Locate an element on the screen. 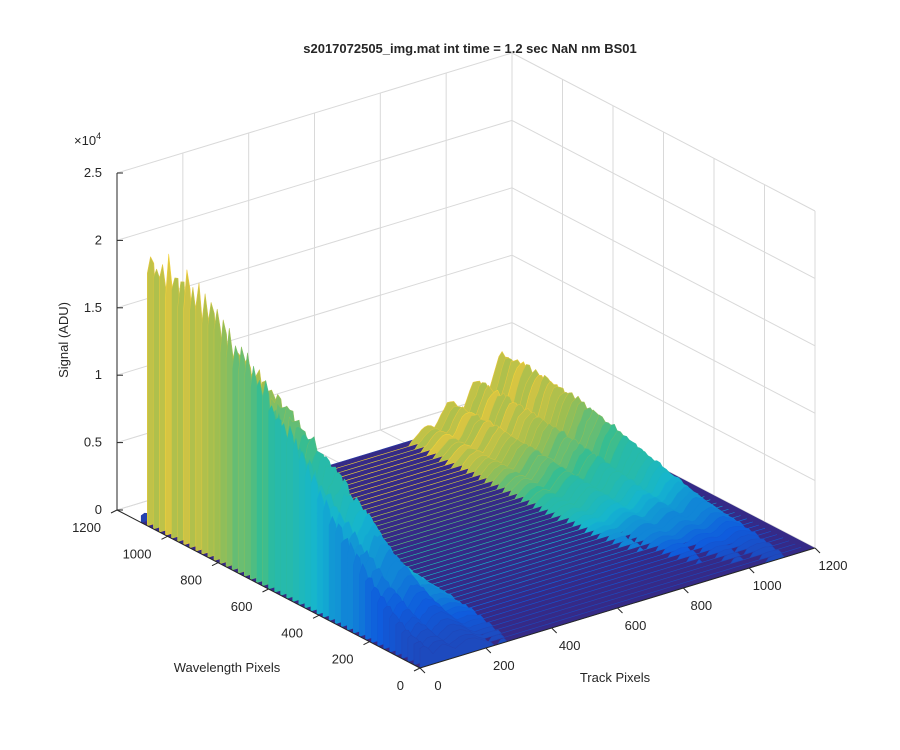 The image size is (900, 750). y-tick-label: 1200 is located at coordinates (86, 527).